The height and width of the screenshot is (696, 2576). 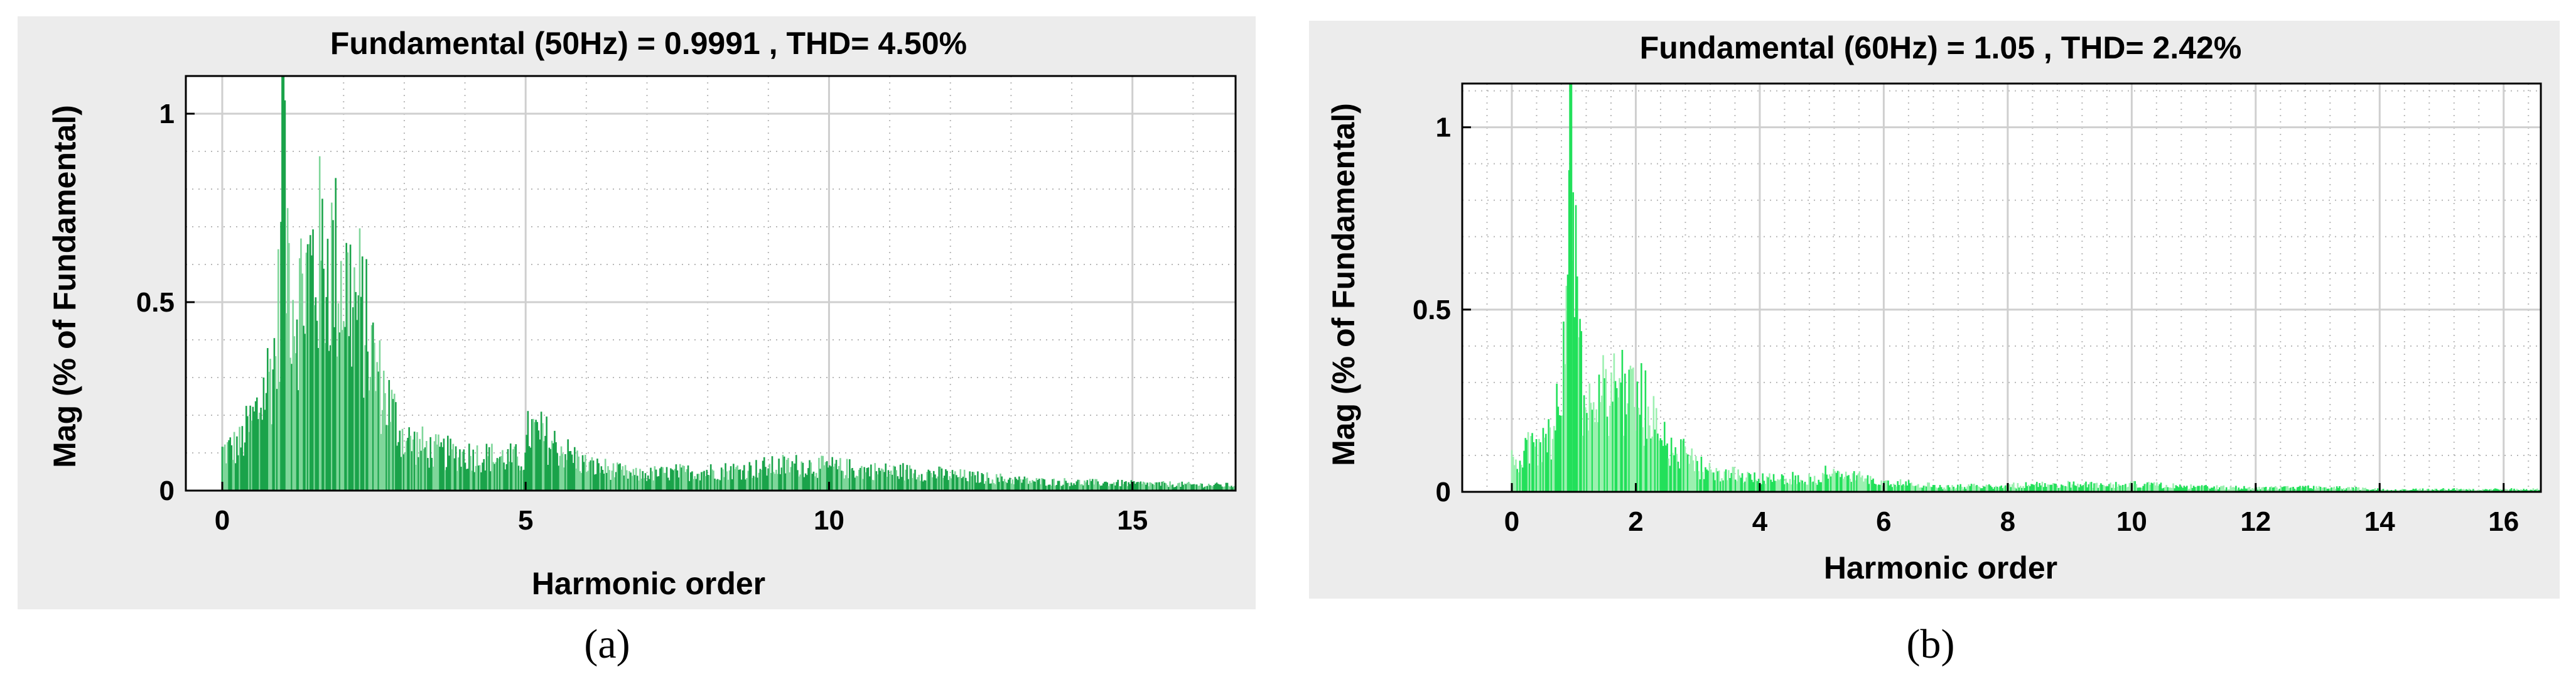 What do you see at coordinates (1930, 644) in the screenshot?
I see `caption-b: (b)` at bounding box center [1930, 644].